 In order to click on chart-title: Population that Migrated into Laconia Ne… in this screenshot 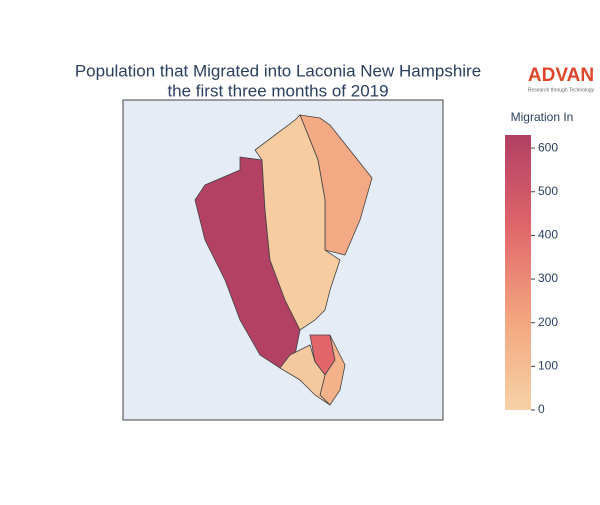, I will do `click(278, 70)`.